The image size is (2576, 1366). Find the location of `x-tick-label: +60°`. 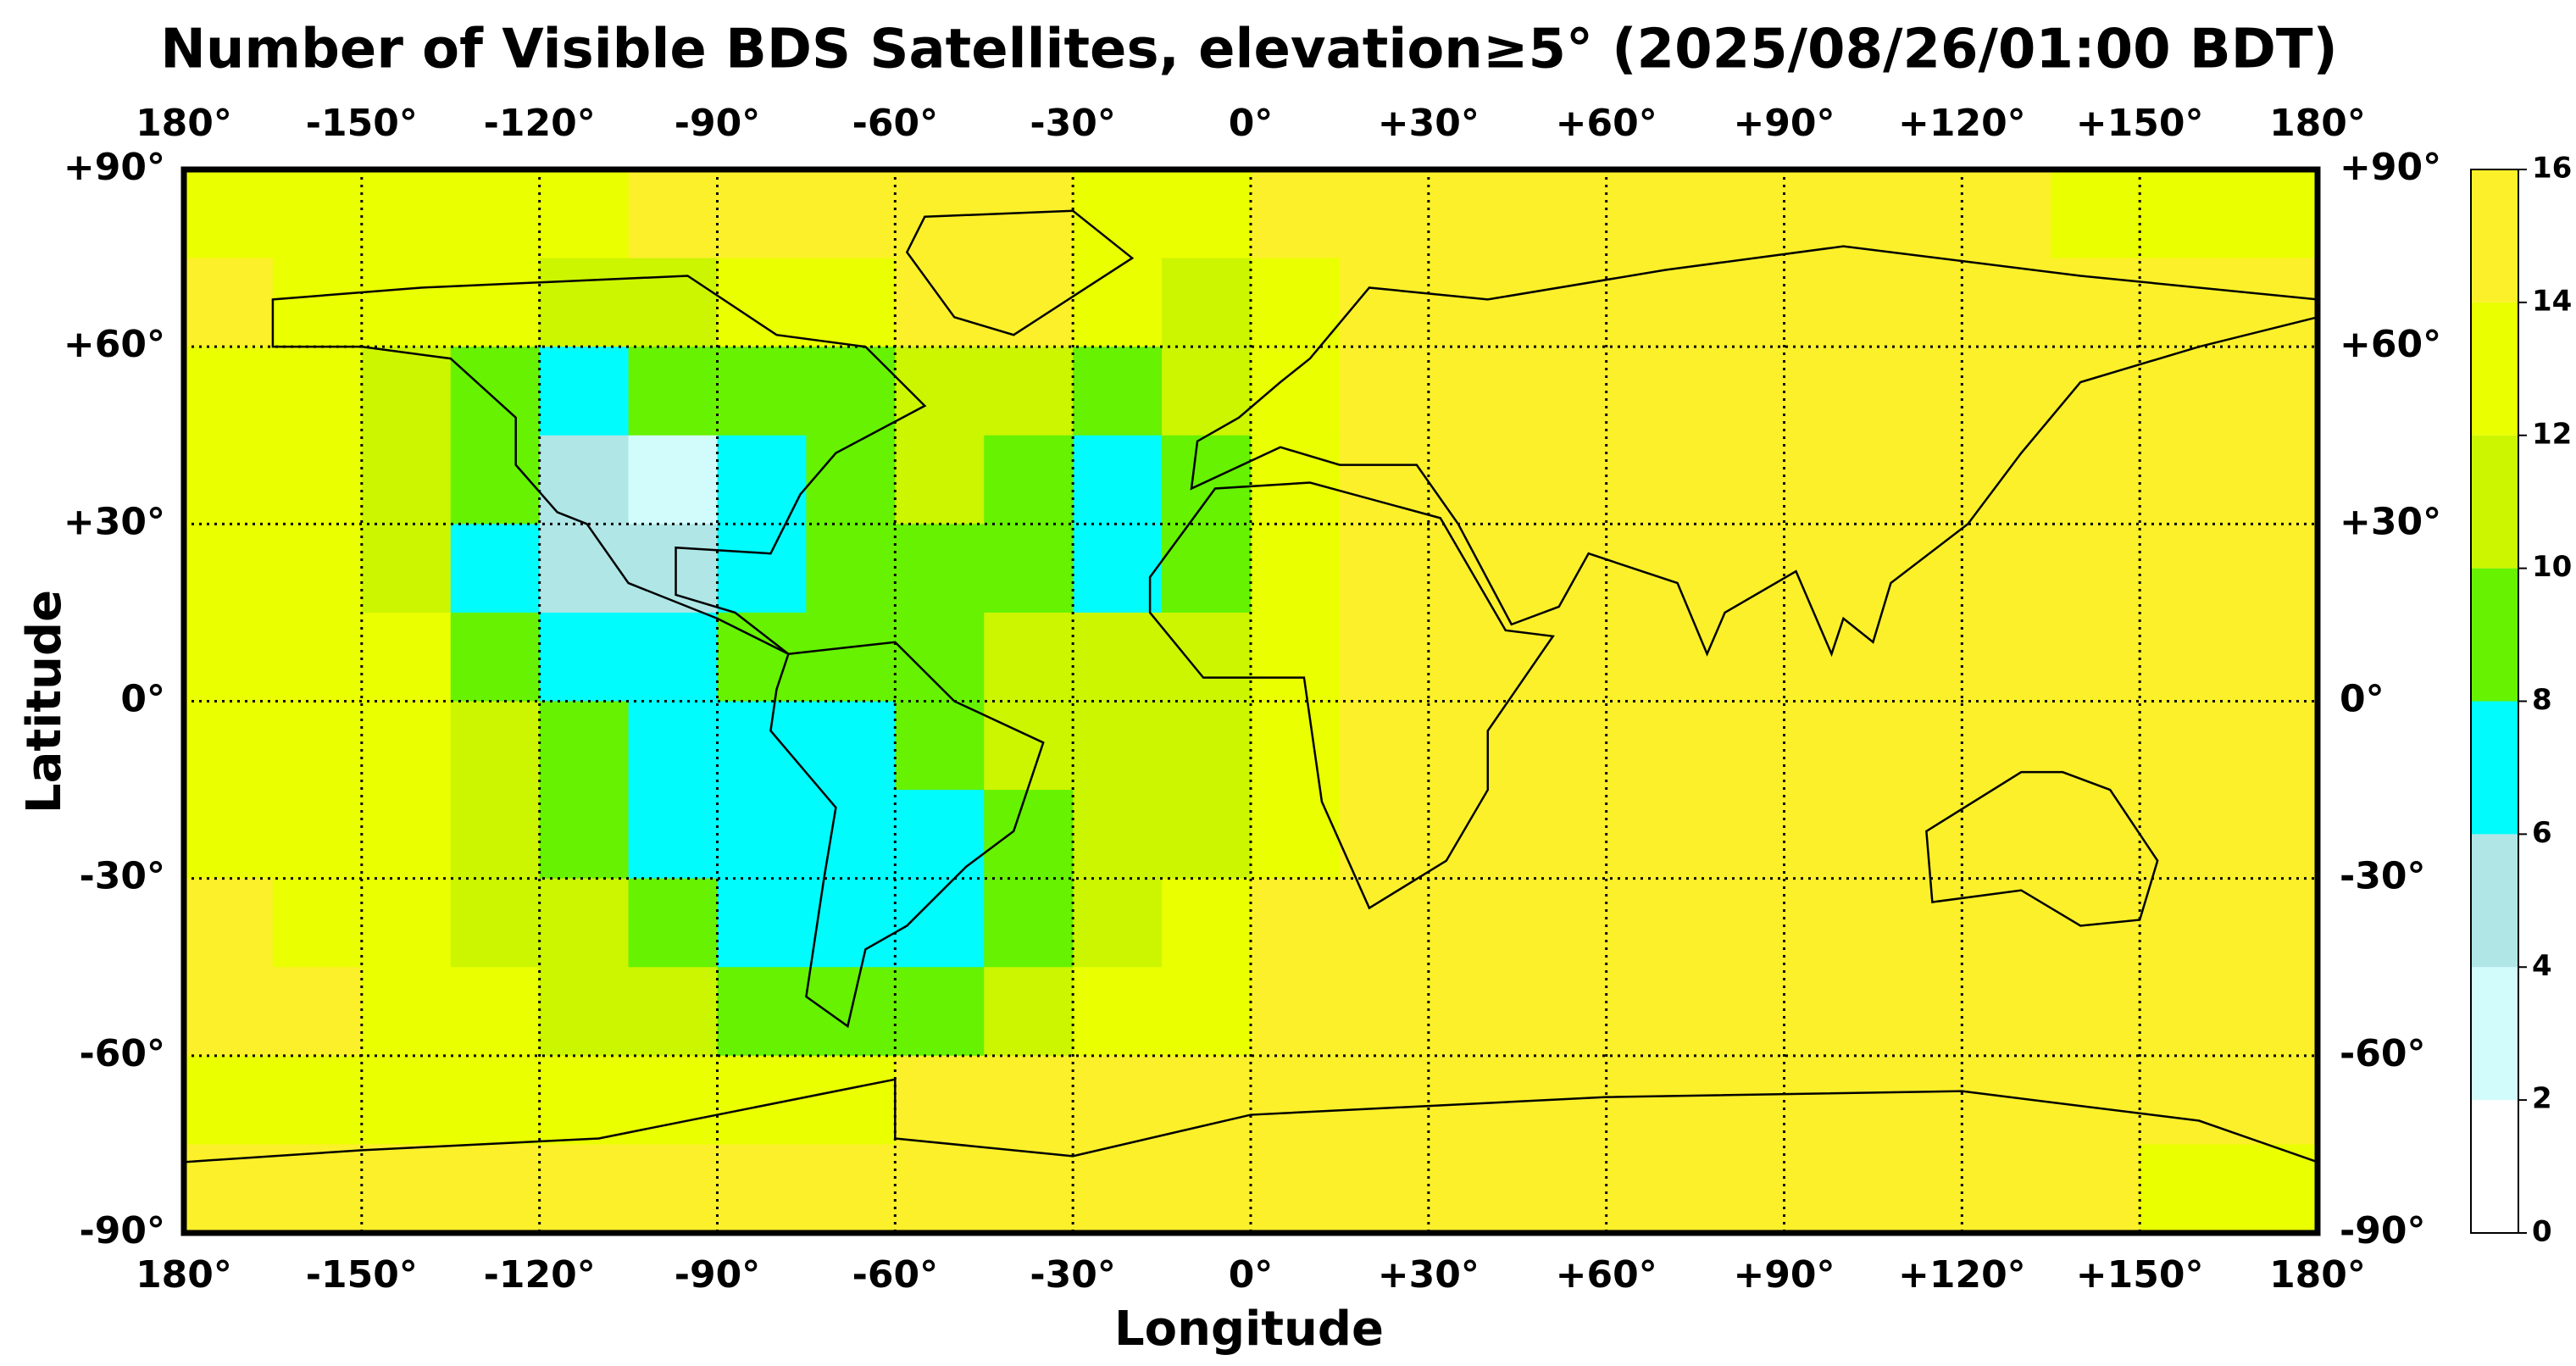

x-tick-label: +60° is located at coordinates (1606, 1275).